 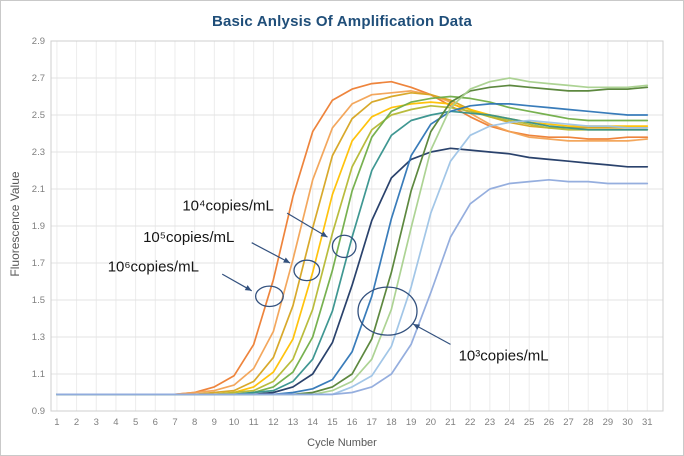 I want to click on x-tick-label: 1, so click(x=56, y=422).